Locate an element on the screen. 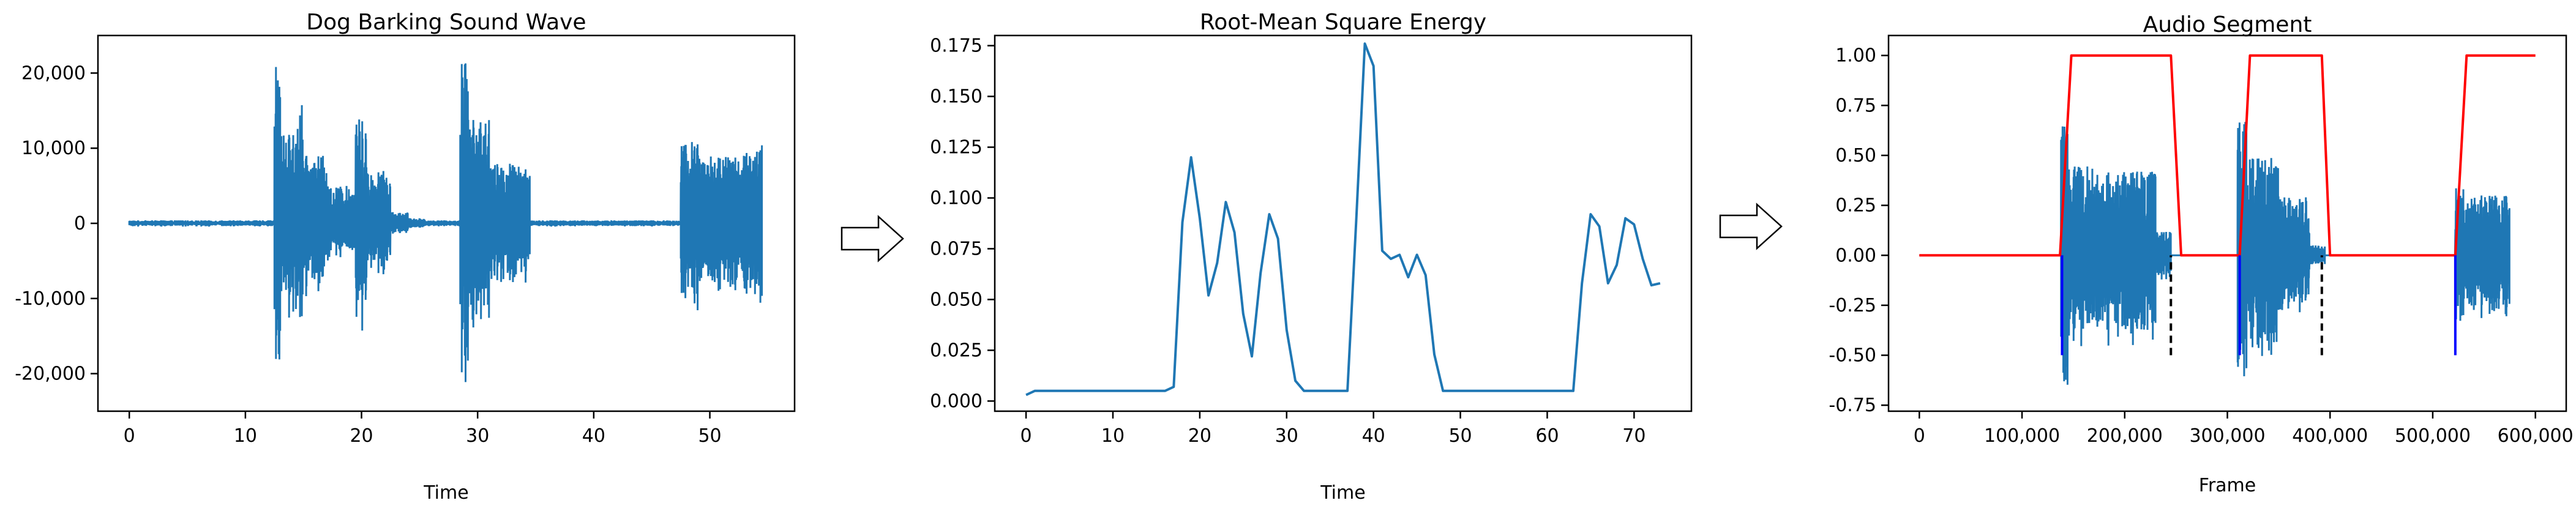 The width and height of the screenshot is (2576, 514). y-tick-label: 0.175 is located at coordinates (957, 46).